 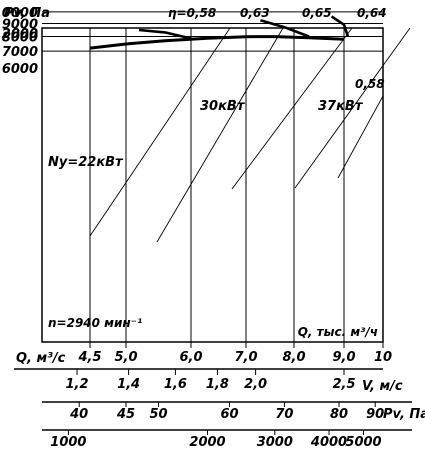 What do you see at coordinates (89, 357) in the screenshot?
I see `x-tick-label: 4,5` at bounding box center [89, 357].